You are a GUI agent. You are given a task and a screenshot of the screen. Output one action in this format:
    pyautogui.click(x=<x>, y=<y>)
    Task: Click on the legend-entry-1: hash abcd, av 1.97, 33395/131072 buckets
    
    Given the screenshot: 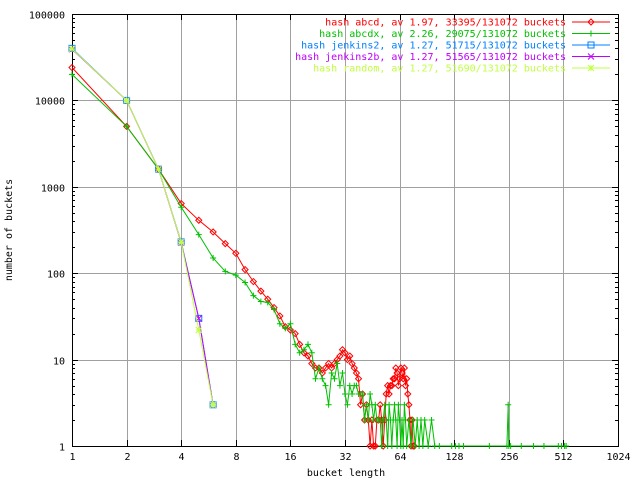 What is the action you would take?
    pyautogui.click(x=467, y=23)
    